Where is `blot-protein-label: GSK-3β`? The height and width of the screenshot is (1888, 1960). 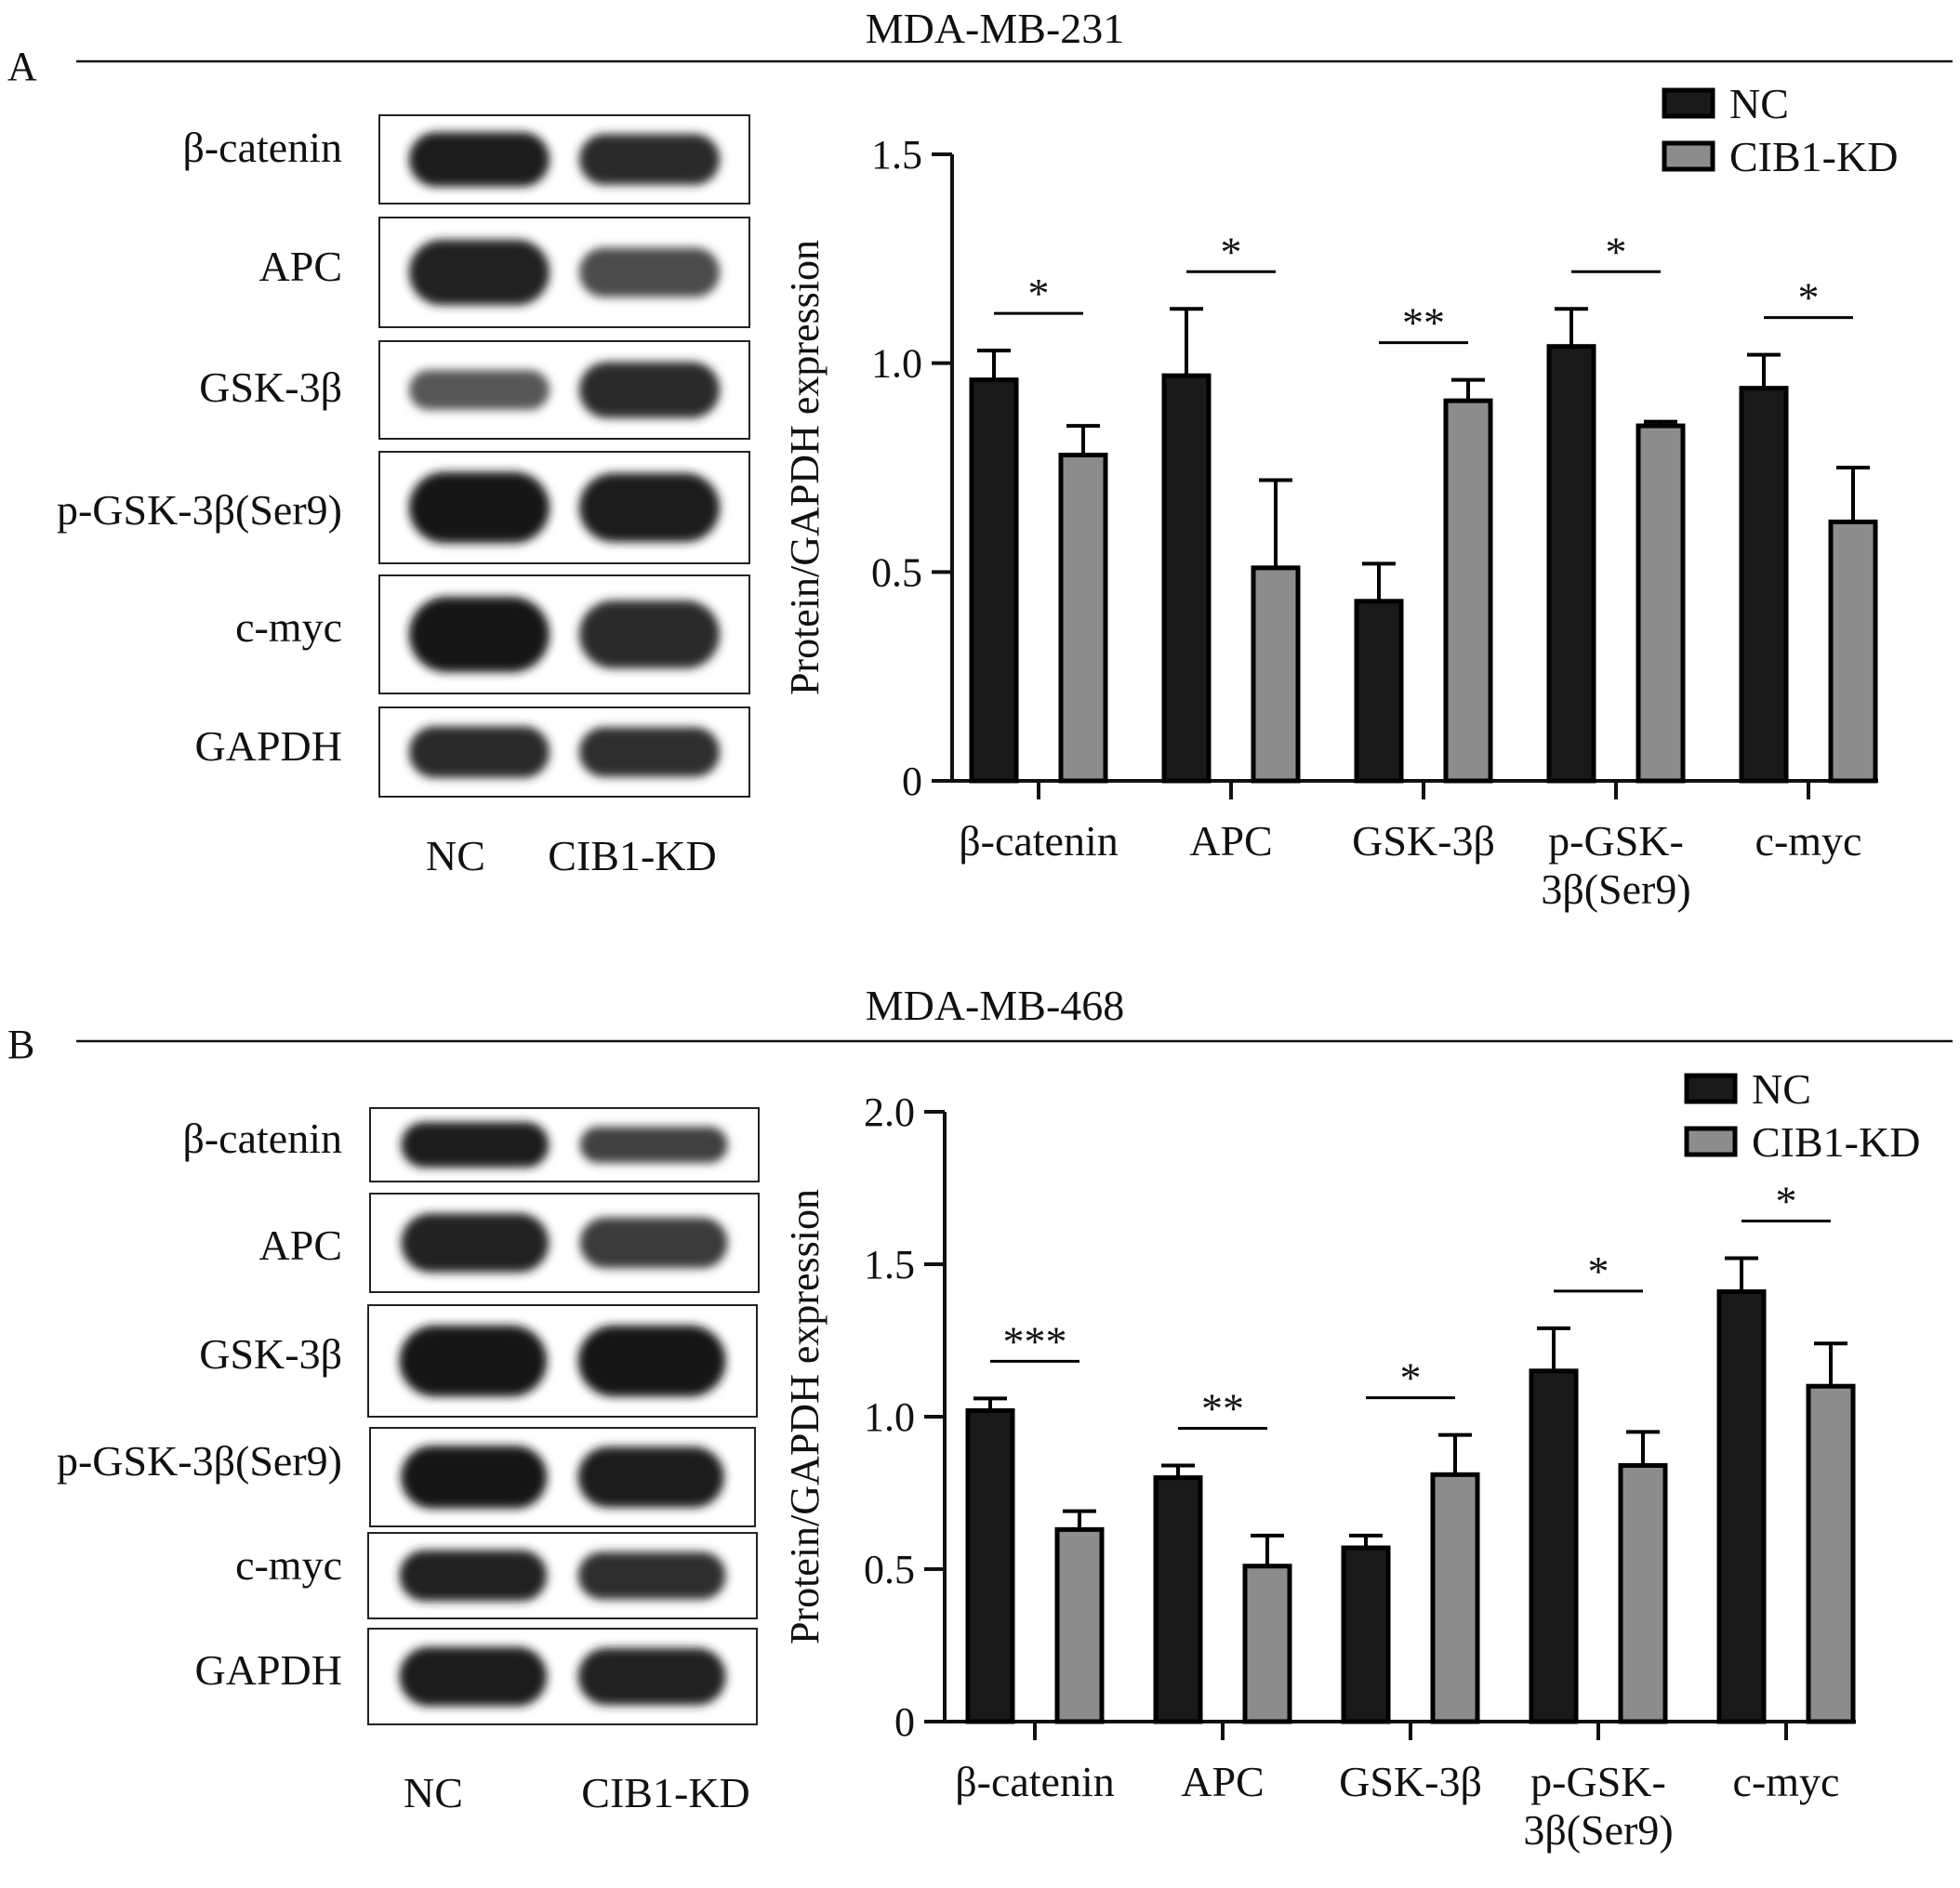 blot-protein-label: GSK-3β is located at coordinates (271, 1354).